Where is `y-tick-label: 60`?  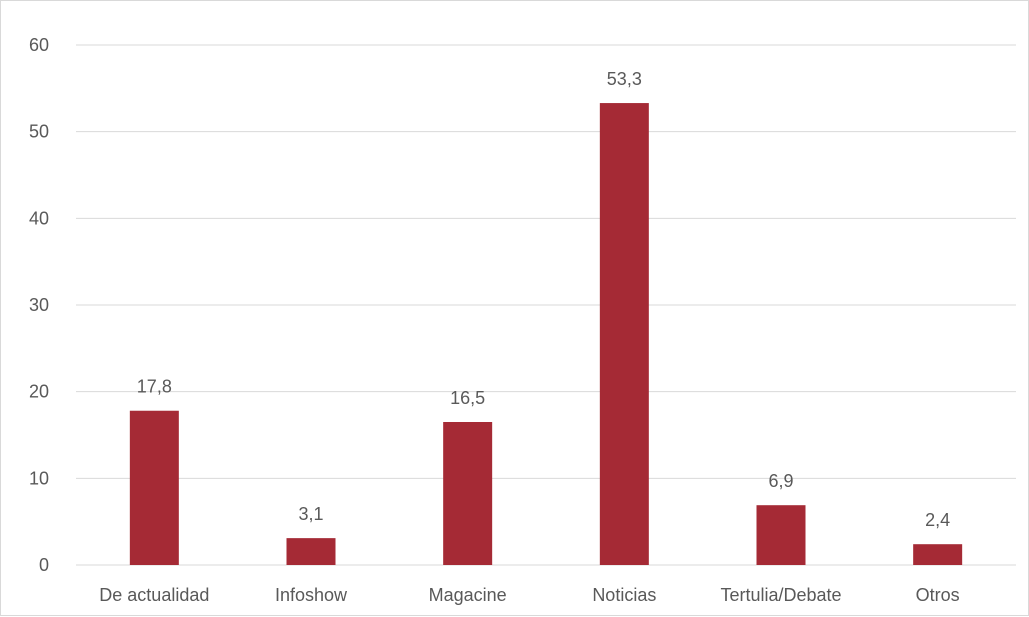 y-tick-label: 60 is located at coordinates (39, 45).